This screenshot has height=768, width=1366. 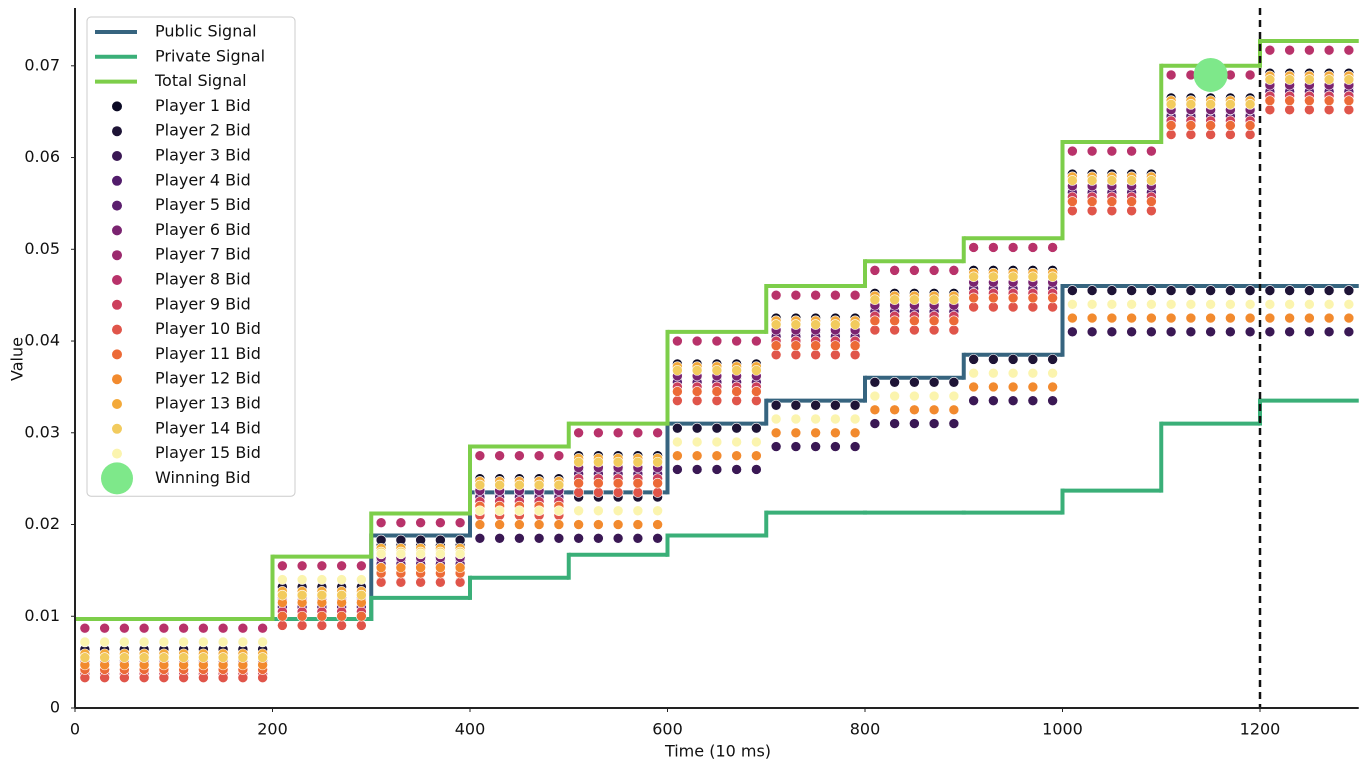 What do you see at coordinates (203, 179) in the screenshot?
I see `legend-label: Player 4 Bid` at bounding box center [203, 179].